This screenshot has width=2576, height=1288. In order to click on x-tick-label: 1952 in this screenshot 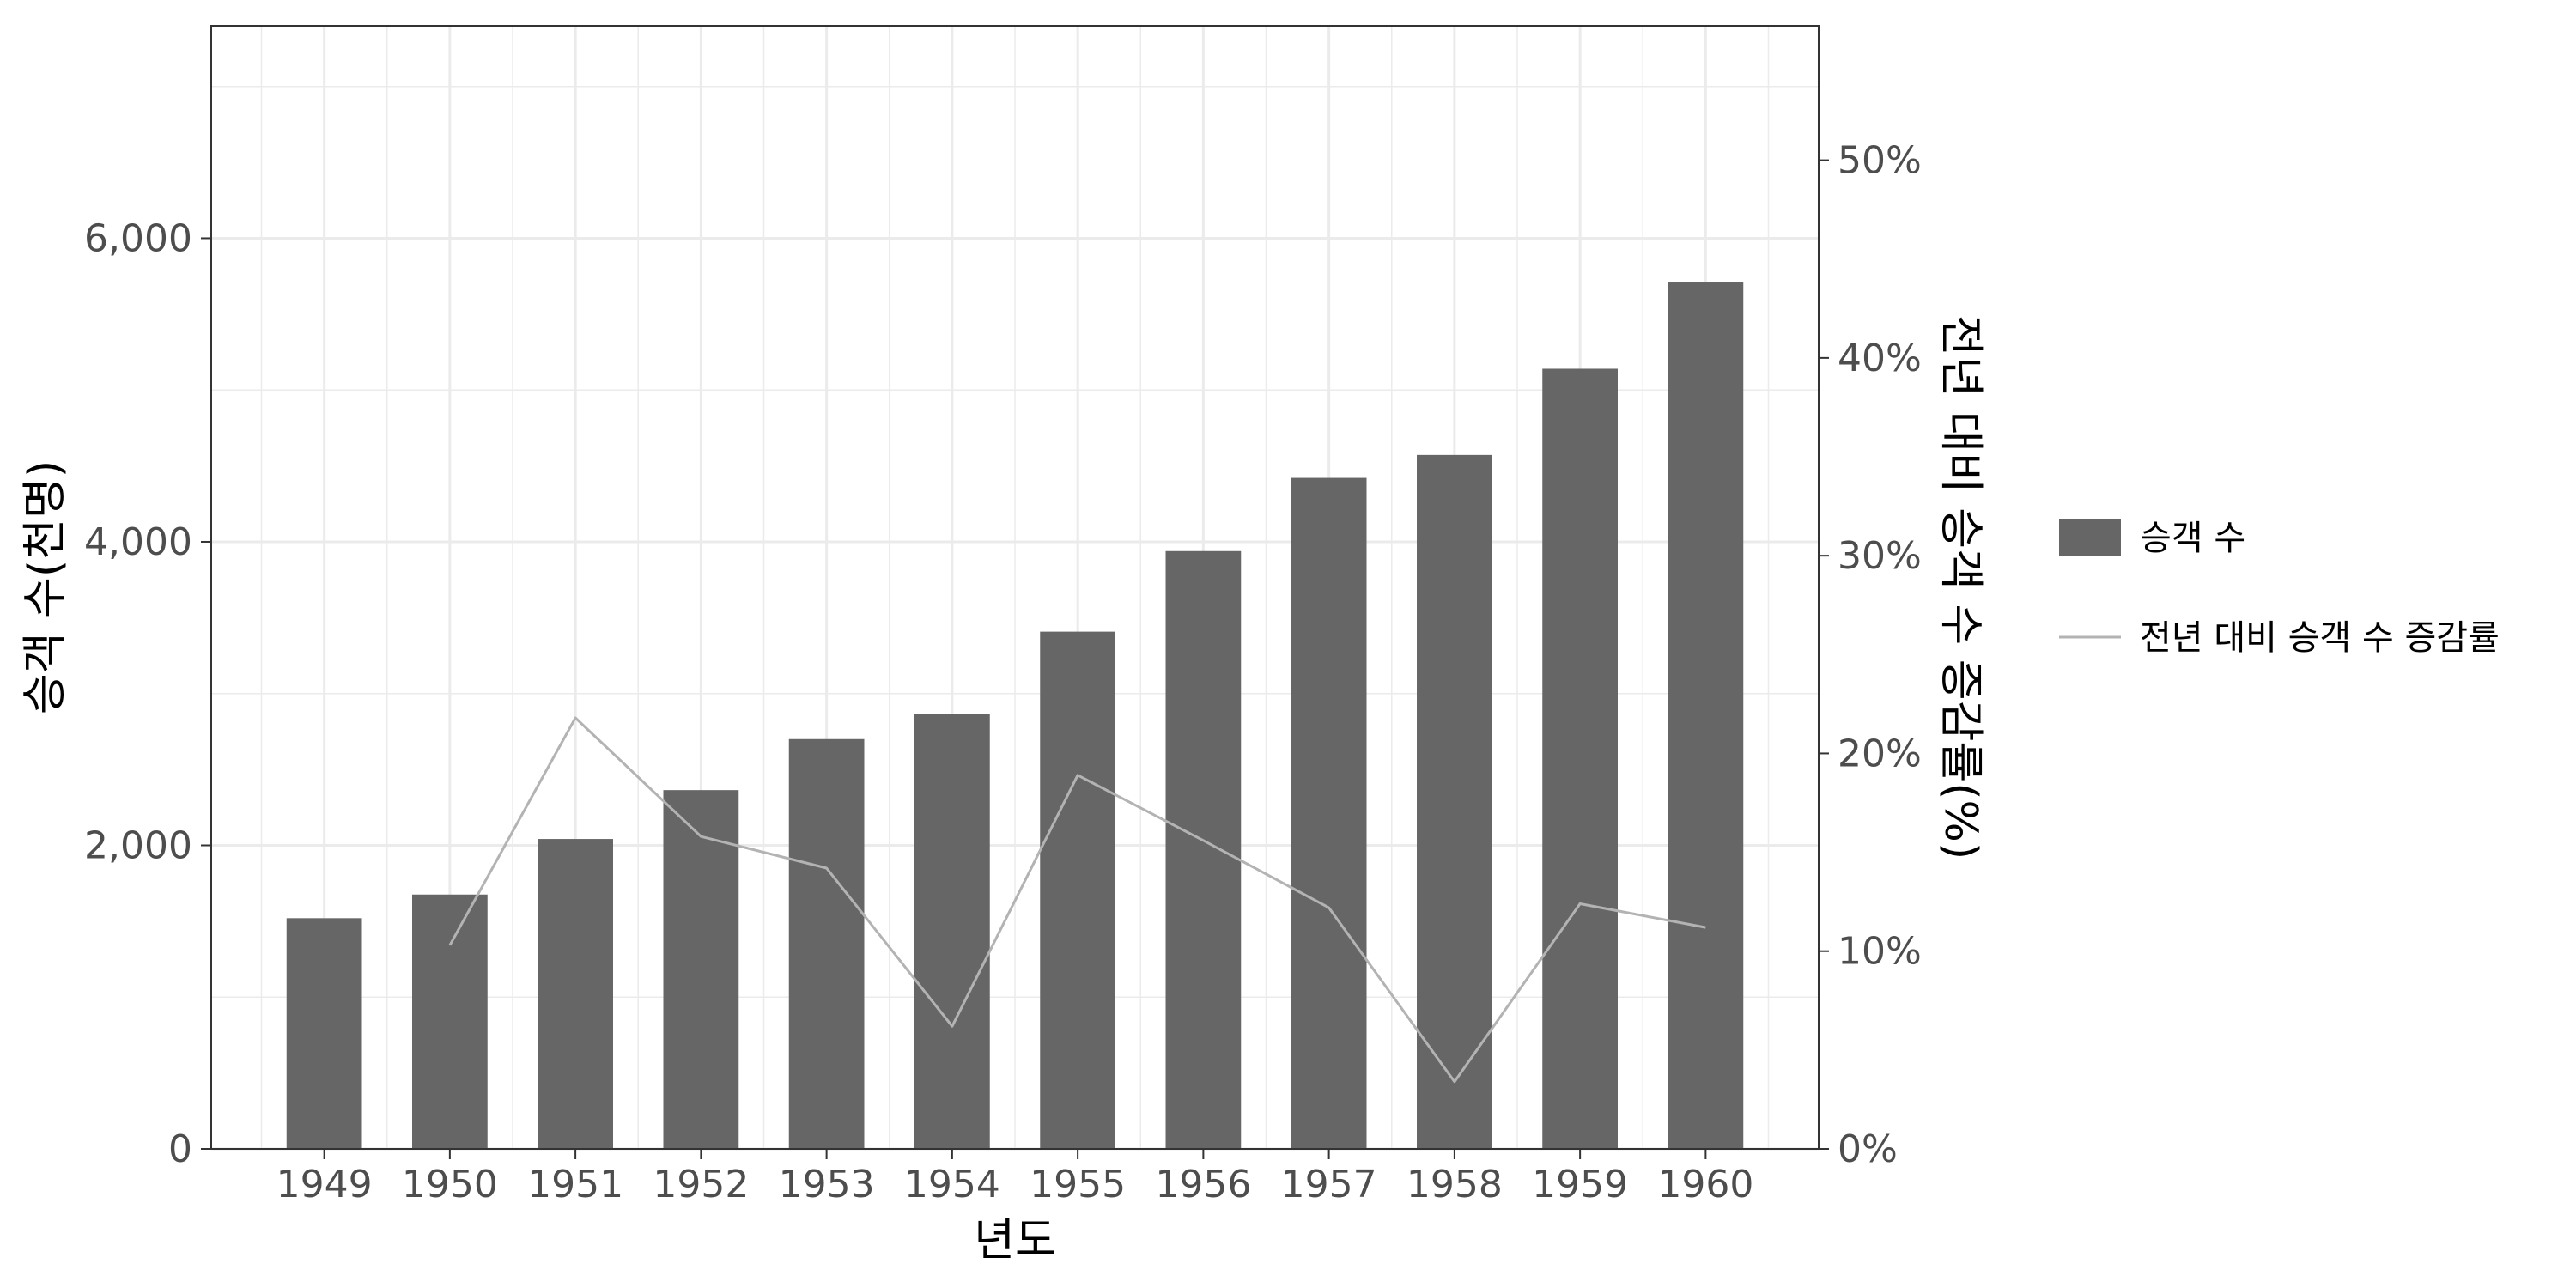, I will do `click(701, 1184)`.